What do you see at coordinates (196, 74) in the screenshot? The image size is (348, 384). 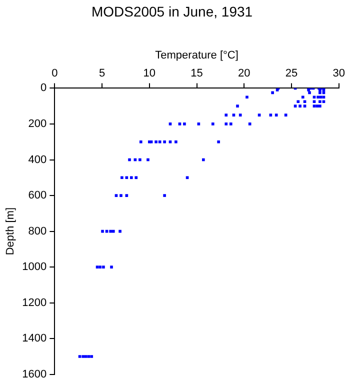 I see `x-tick-label: 15` at bounding box center [196, 74].